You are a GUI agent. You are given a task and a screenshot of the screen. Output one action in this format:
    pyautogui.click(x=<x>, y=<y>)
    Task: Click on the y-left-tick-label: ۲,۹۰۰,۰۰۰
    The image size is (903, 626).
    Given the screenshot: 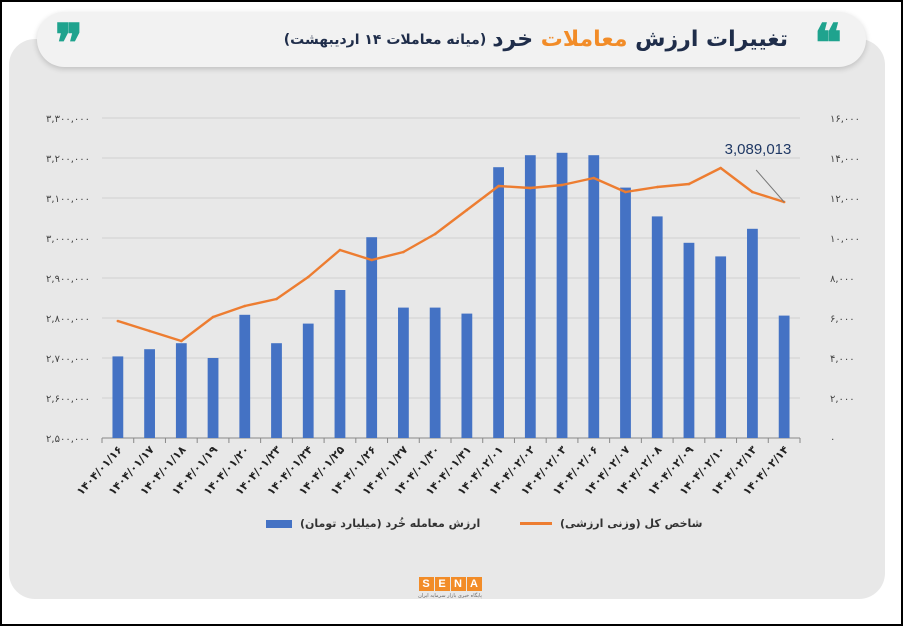 What is the action you would take?
    pyautogui.click(x=68, y=279)
    